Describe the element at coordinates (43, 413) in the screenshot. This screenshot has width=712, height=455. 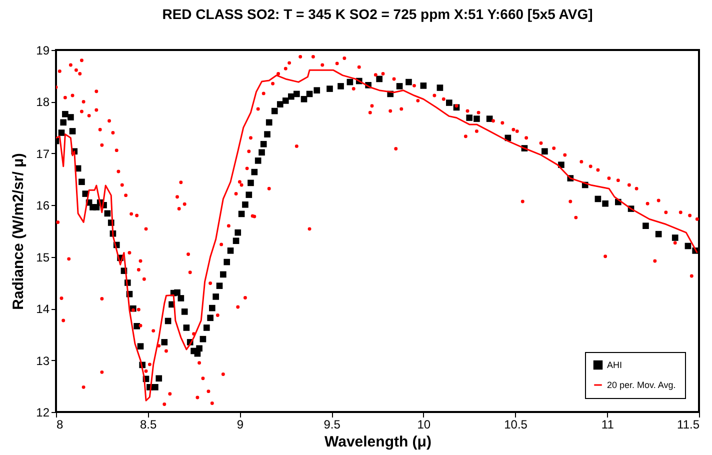
I see `y-tick-label: 12` at that location.